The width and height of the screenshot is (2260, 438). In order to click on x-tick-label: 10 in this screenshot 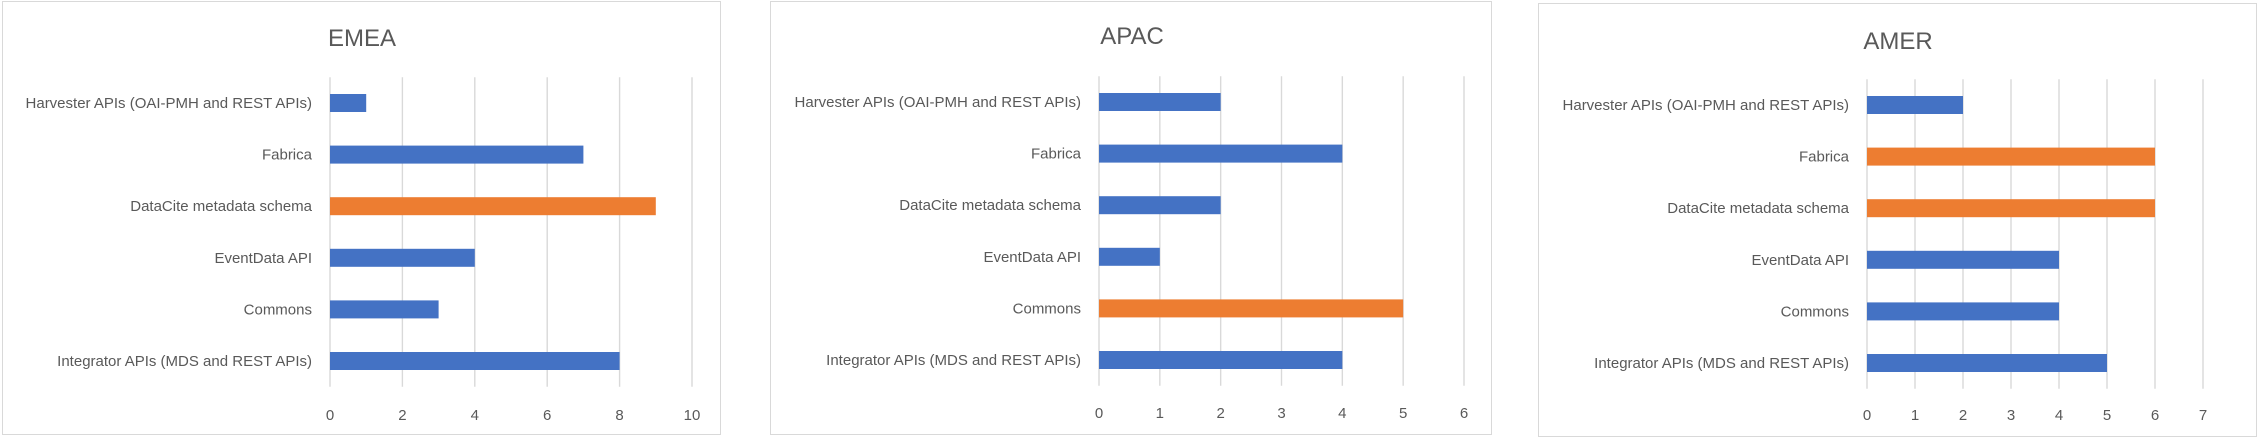, I will do `click(692, 415)`.